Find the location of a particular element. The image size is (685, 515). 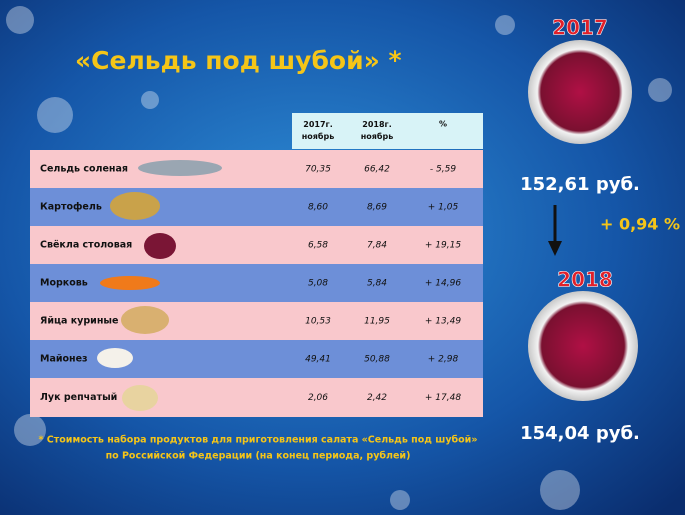

cell: 8,60 is located at coordinates (318, 208).